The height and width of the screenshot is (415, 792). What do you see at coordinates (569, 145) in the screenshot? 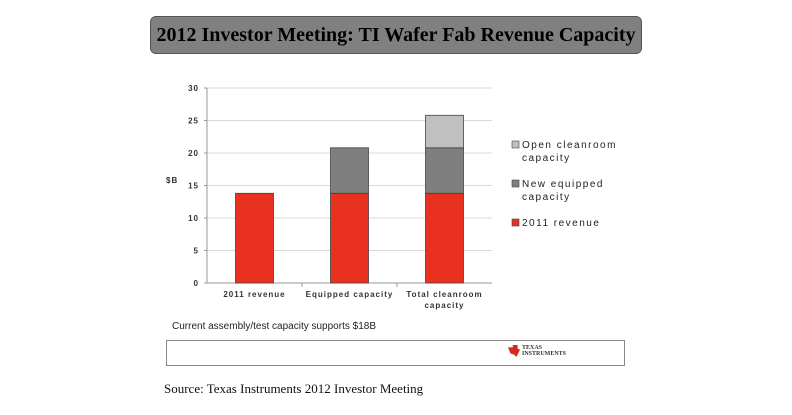
I see `legend-label: Open cleanroom` at bounding box center [569, 145].